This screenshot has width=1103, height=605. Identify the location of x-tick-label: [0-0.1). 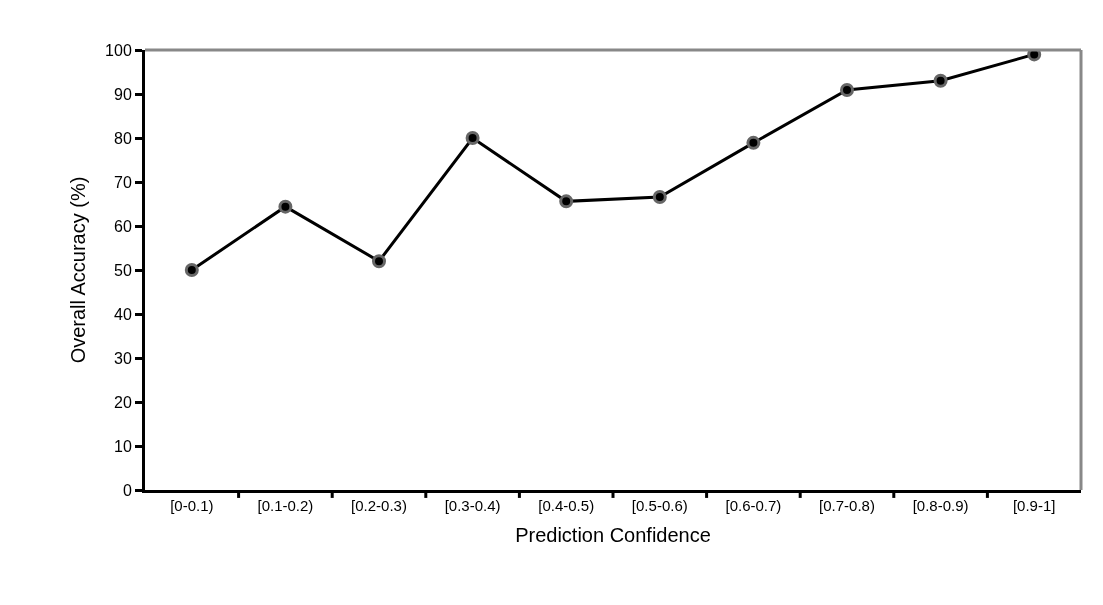
(192, 505).